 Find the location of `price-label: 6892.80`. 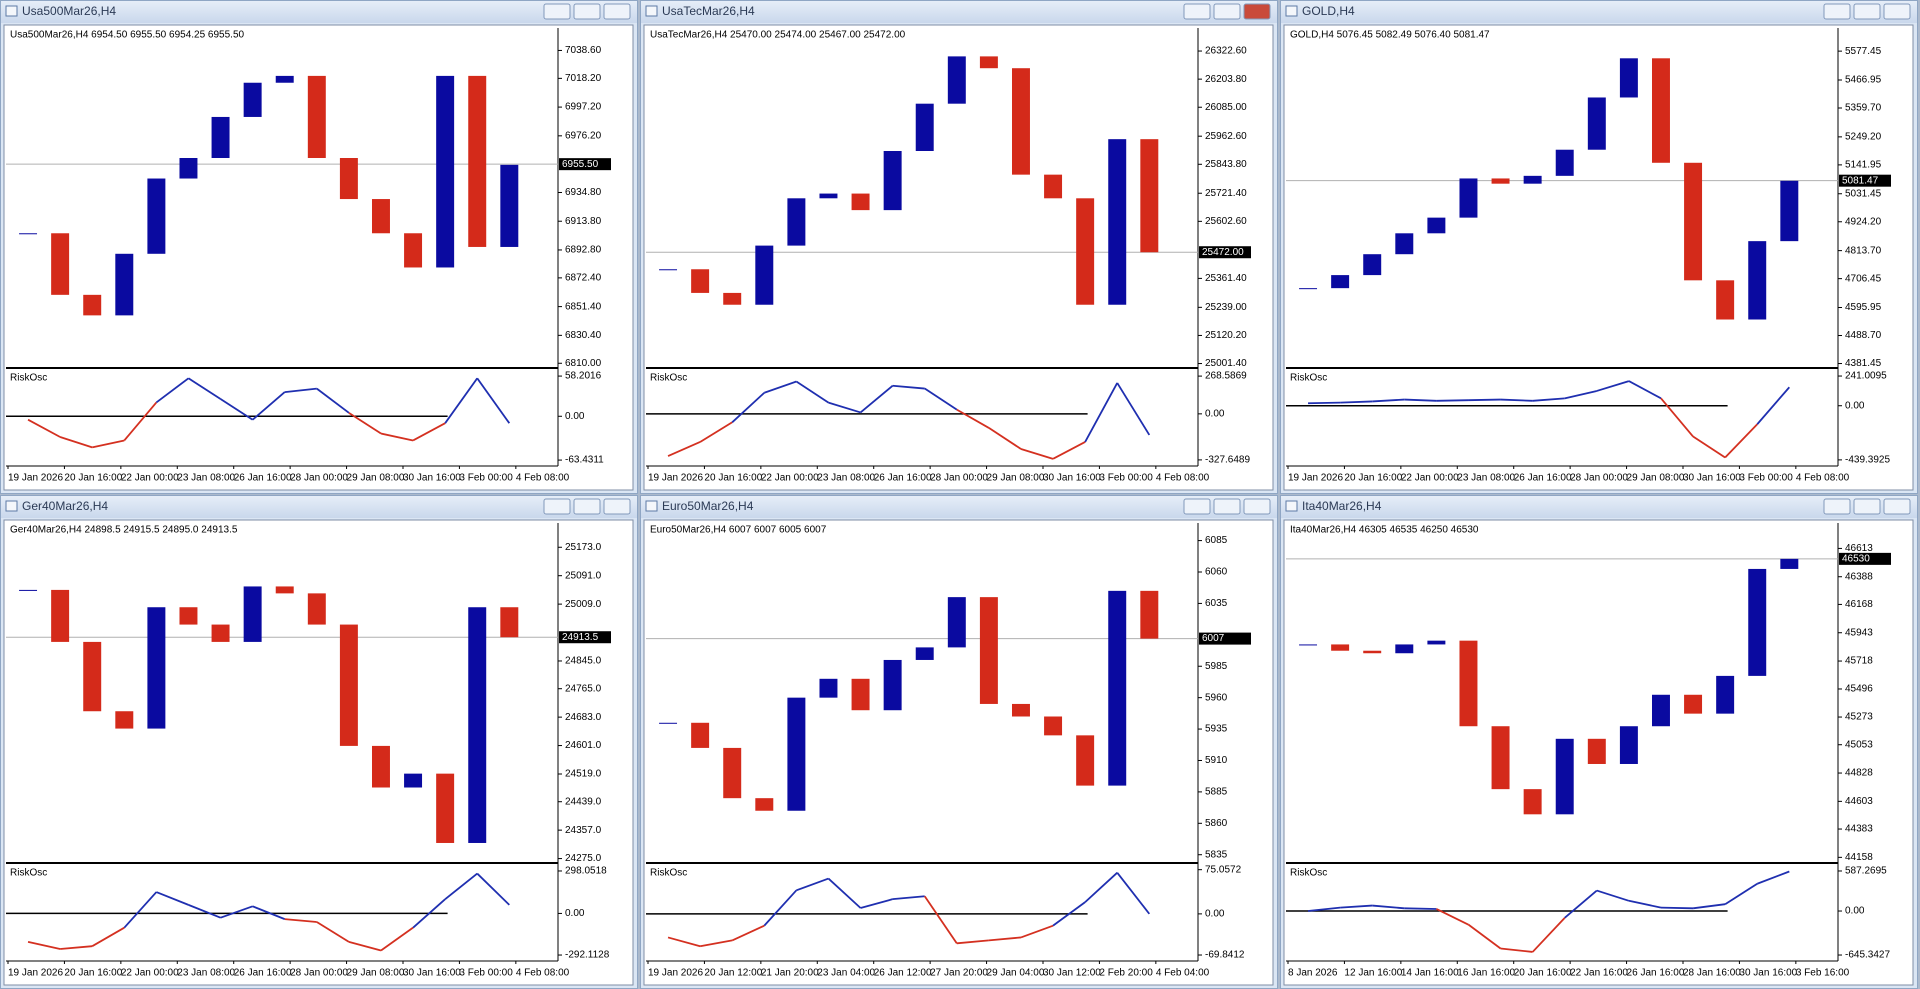

price-label: 6892.80 is located at coordinates (583, 250).